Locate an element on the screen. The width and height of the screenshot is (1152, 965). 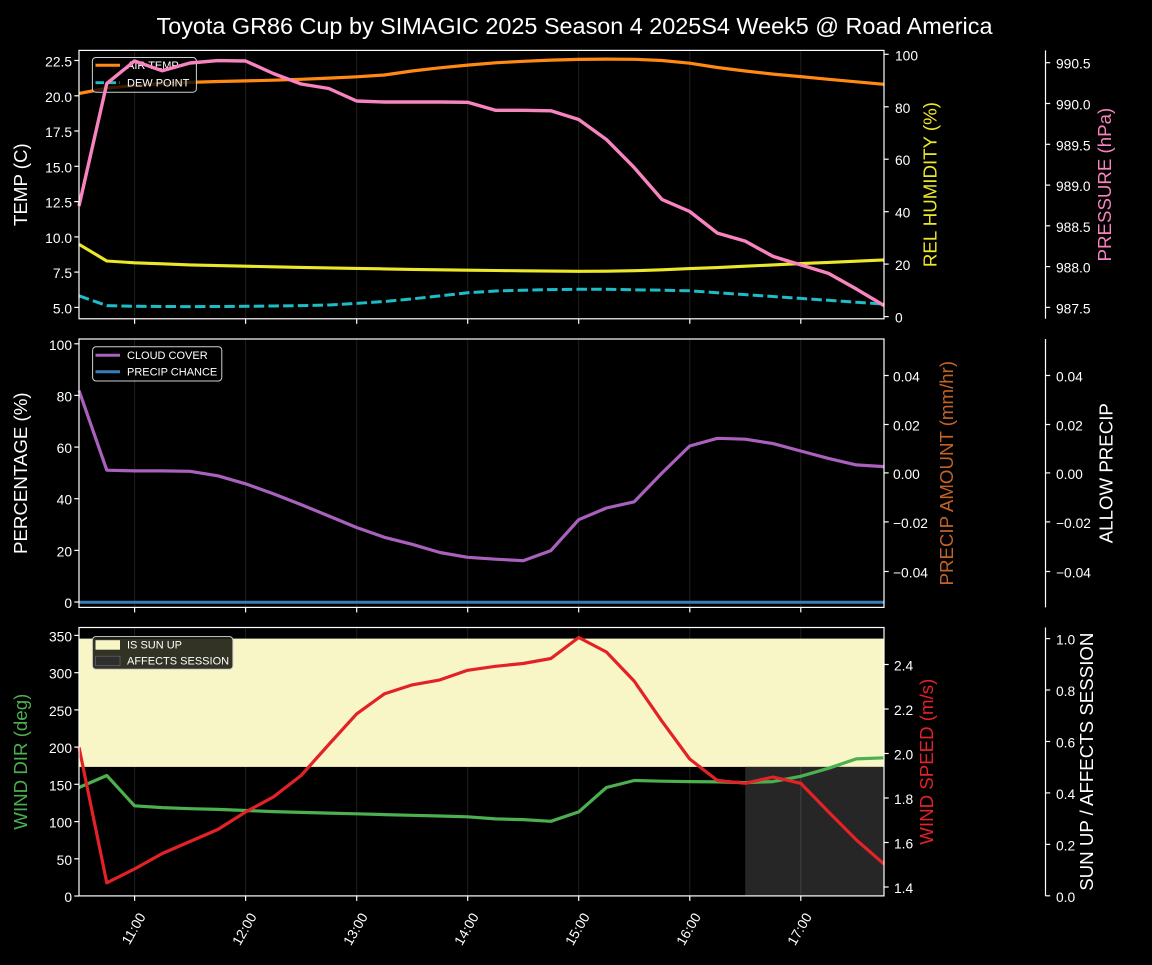
svg-text: AFFECTS SESSION is located at coordinates (178, 662).